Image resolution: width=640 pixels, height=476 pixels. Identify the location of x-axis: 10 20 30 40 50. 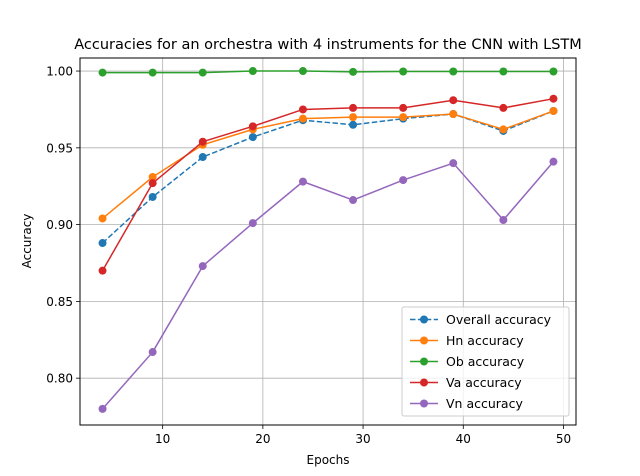
(363, 435).